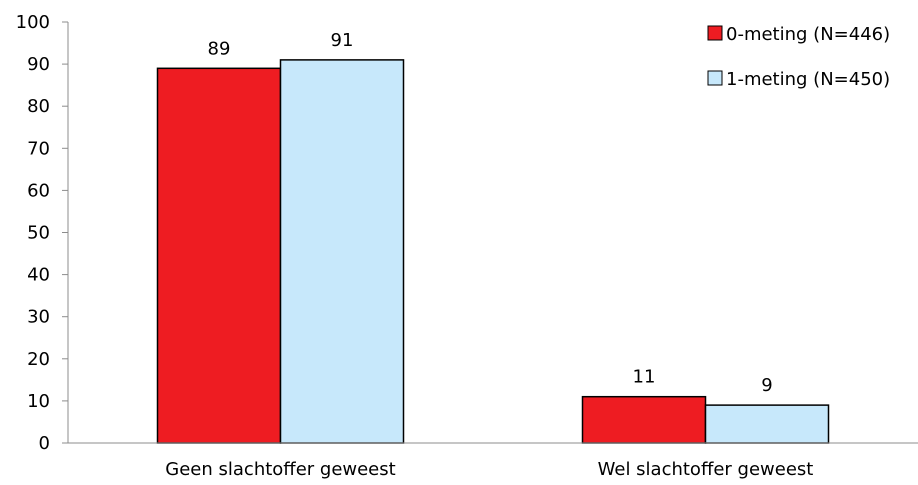 Image resolution: width=918 pixels, height=485 pixels. Describe the element at coordinates (280, 469) in the screenshot. I see `x-category-label: Geen slachtoffer geweest` at that location.